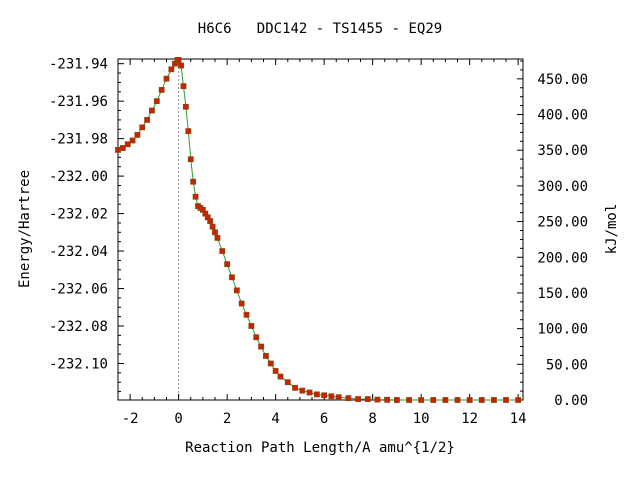  Describe the element at coordinates (130, 419) in the screenshot. I see `x-tick-label: -2` at that location.